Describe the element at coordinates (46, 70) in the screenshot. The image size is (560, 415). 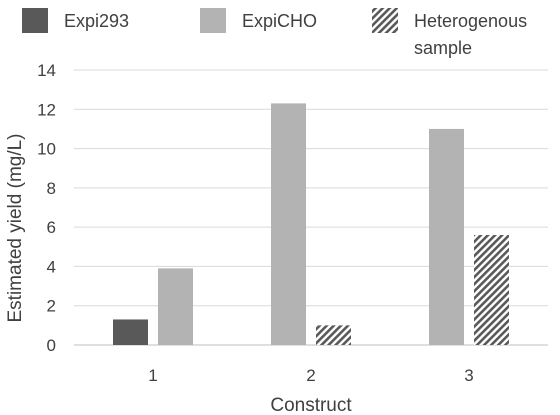
I see `y-tick-label: 14` at that location.